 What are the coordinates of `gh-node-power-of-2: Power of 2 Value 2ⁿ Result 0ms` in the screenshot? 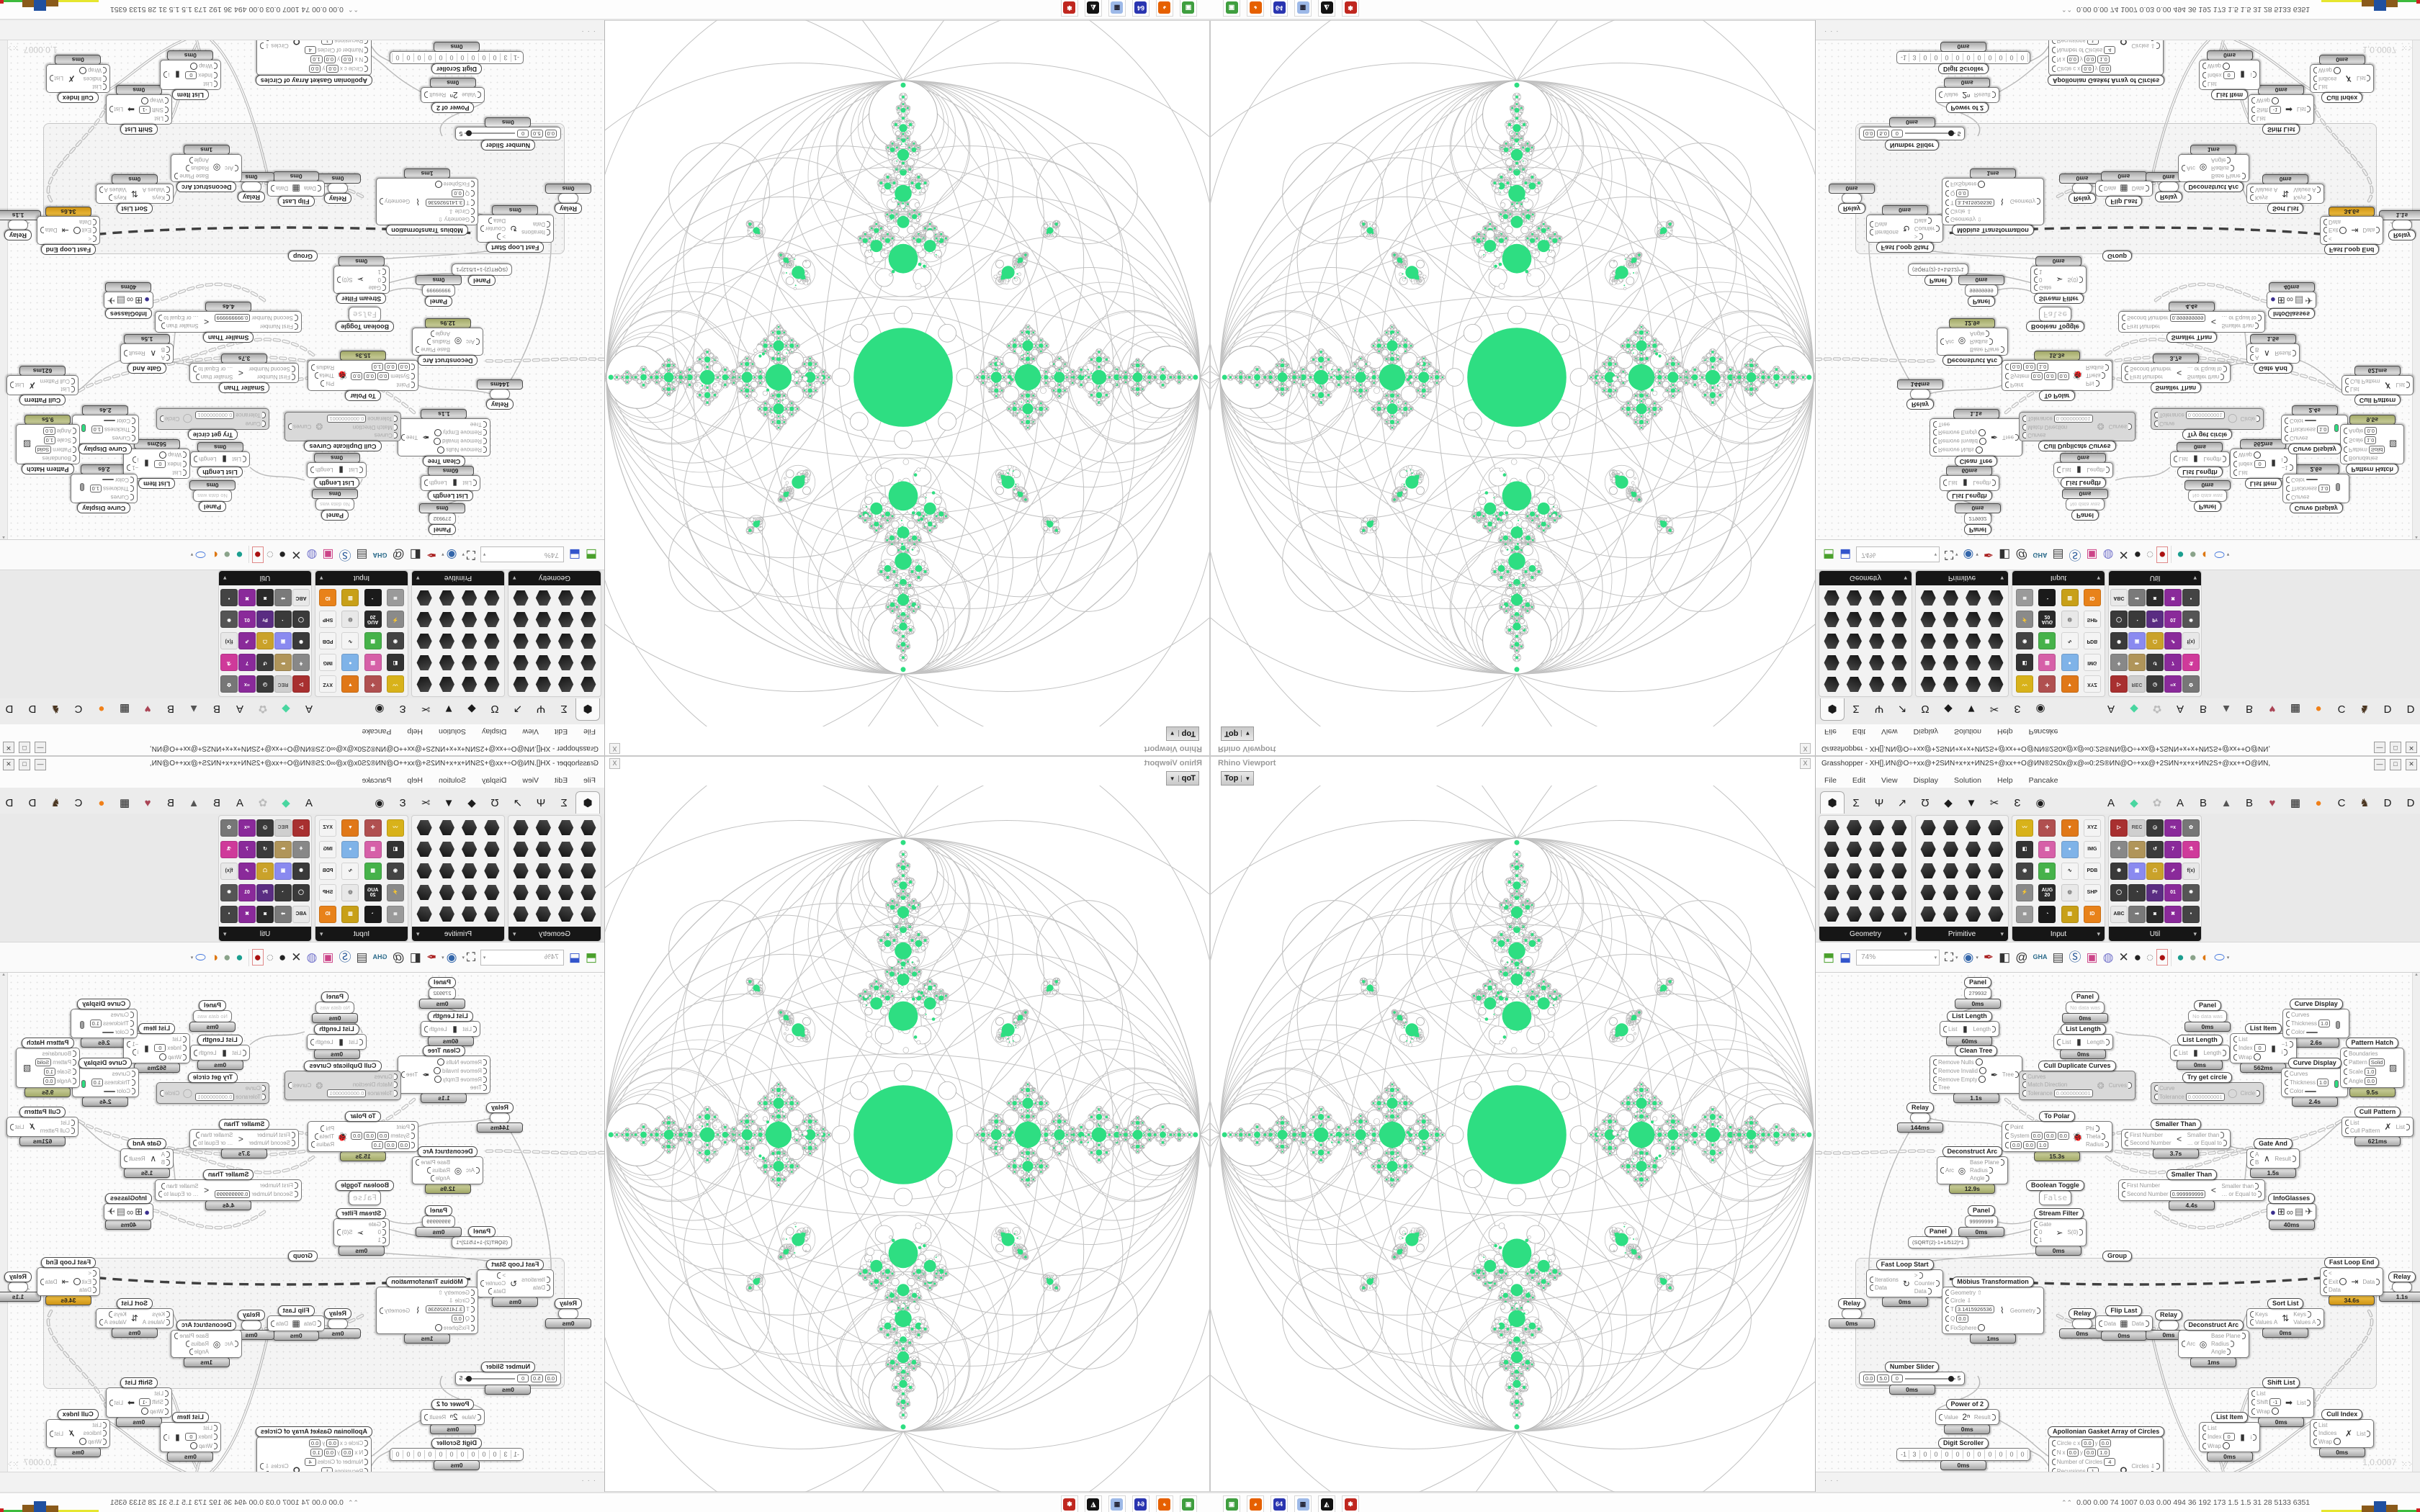 It's located at (1967, 95).